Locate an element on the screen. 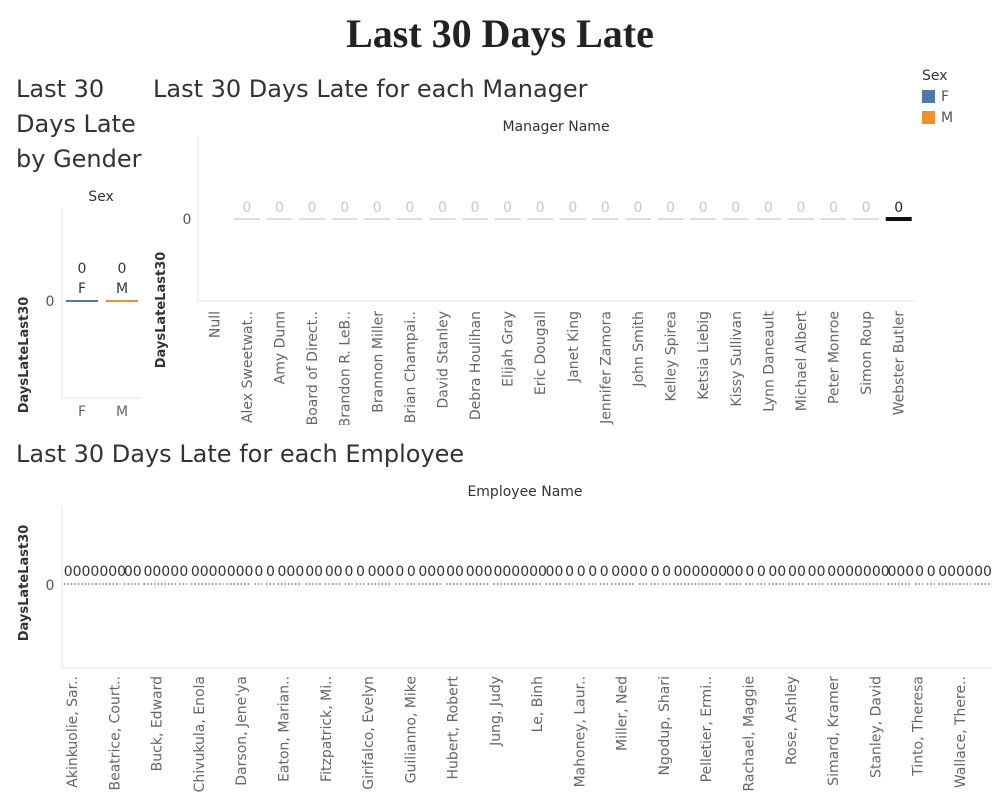 This screenshot has height=800, width=1000. gender-bar-f is located at coordinates (82, 301).